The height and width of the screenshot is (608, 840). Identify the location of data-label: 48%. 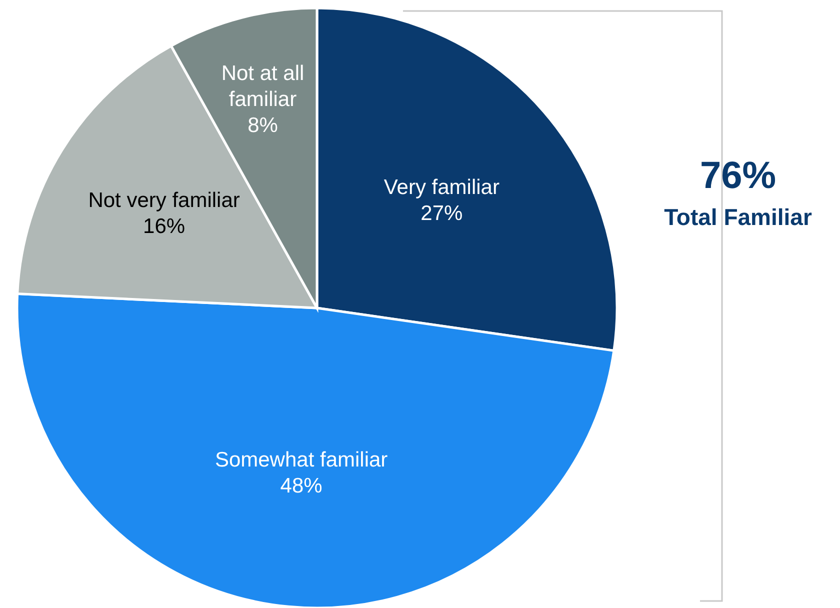
(301, 485).